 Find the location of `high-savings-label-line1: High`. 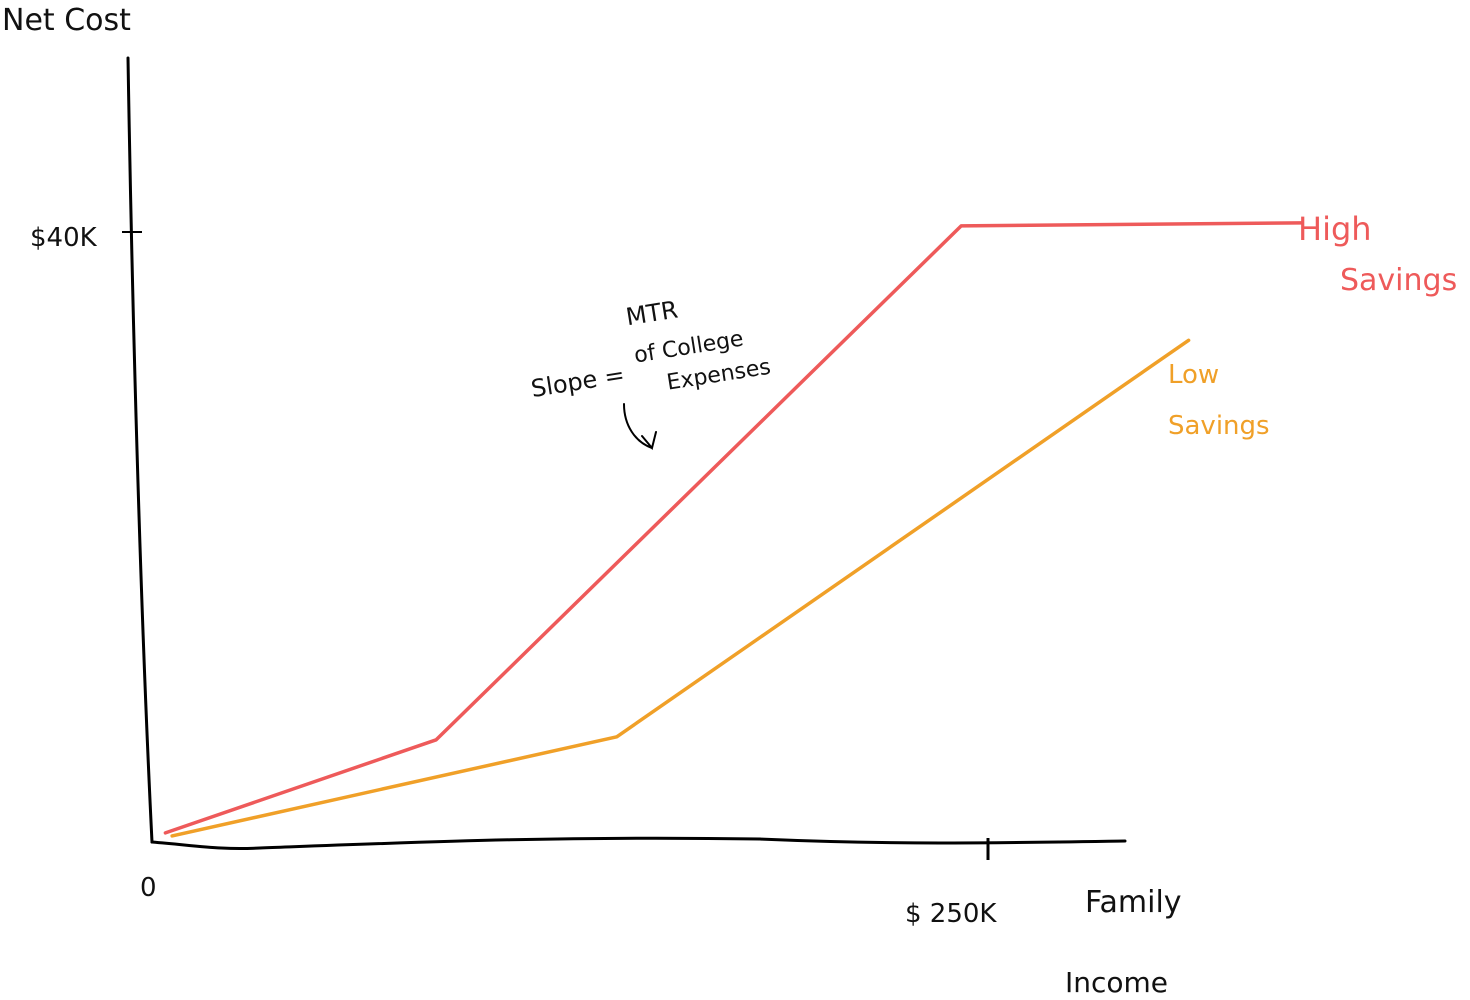

high-savings-label-line1: High is located at coordinates (1335, 229).